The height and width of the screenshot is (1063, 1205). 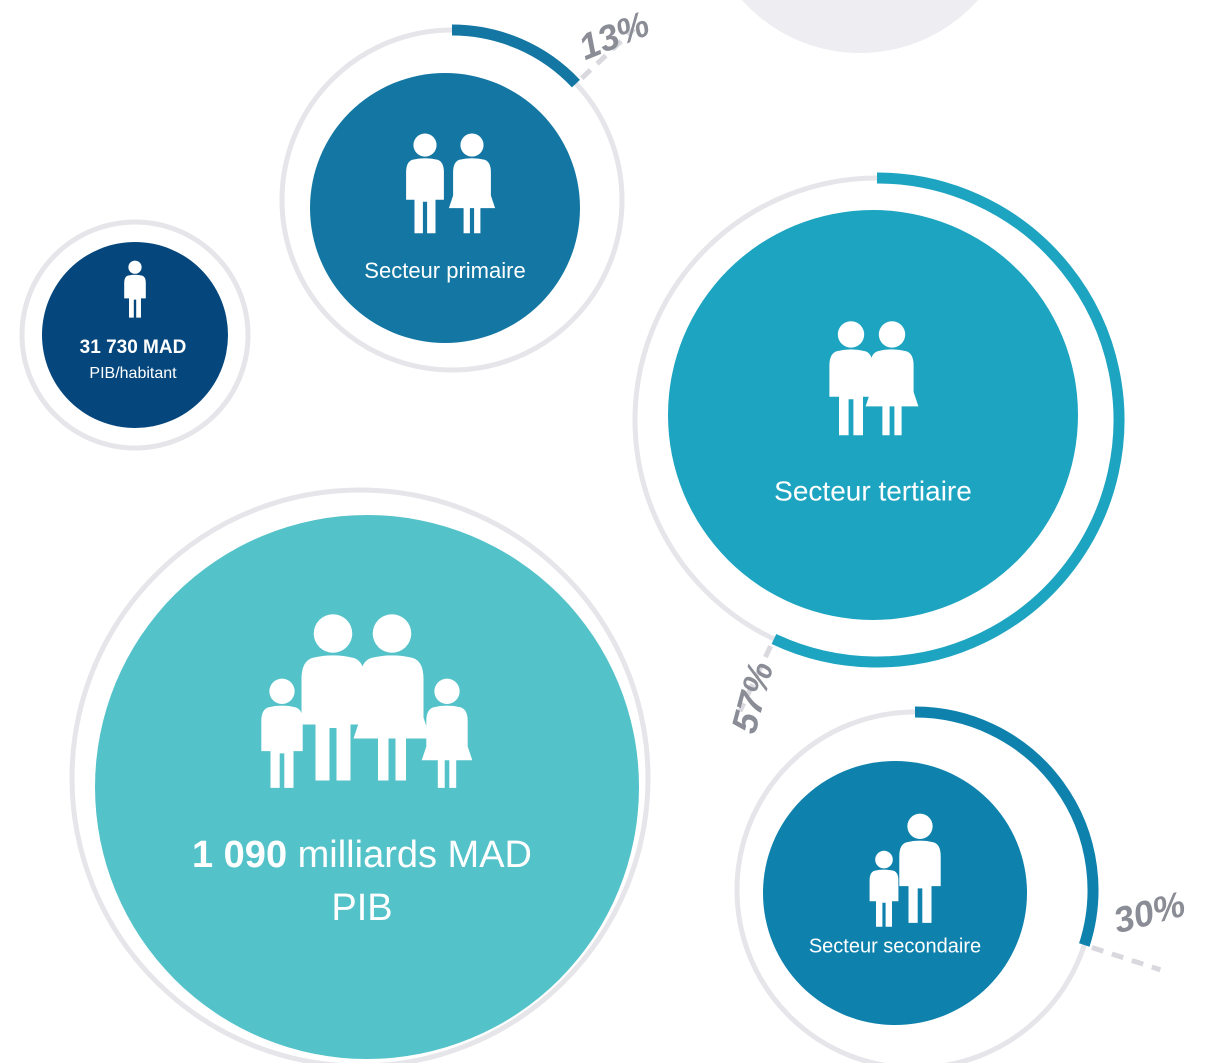 I want to click on share-label: 57%, so click(x=752, y=697).